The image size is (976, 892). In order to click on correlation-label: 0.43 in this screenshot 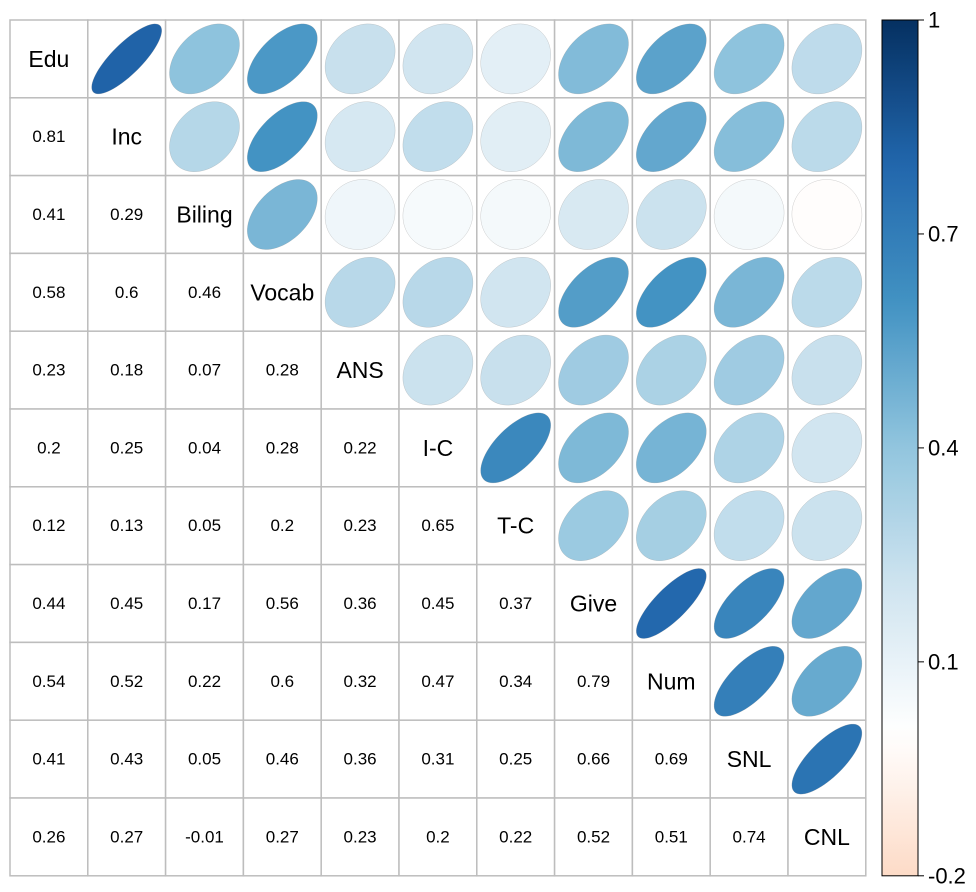, I will do `click(126, 759)`.